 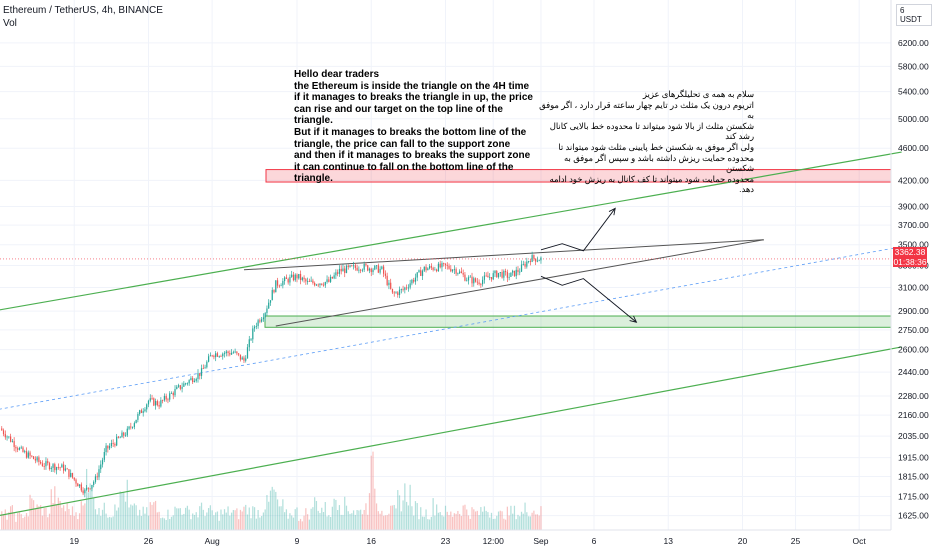 What do you see at coordinates (372, 541) in the screenshot?
I see `time-tick-label: 16` at bounding box center [372, 541].